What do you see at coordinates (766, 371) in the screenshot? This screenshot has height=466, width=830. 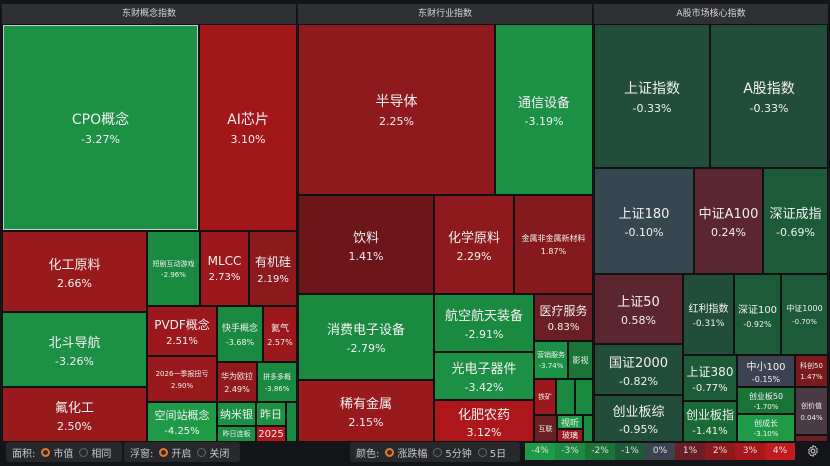 I see `tile-sme100: 中小100 -0.15%` at bounding box center [766, 371].